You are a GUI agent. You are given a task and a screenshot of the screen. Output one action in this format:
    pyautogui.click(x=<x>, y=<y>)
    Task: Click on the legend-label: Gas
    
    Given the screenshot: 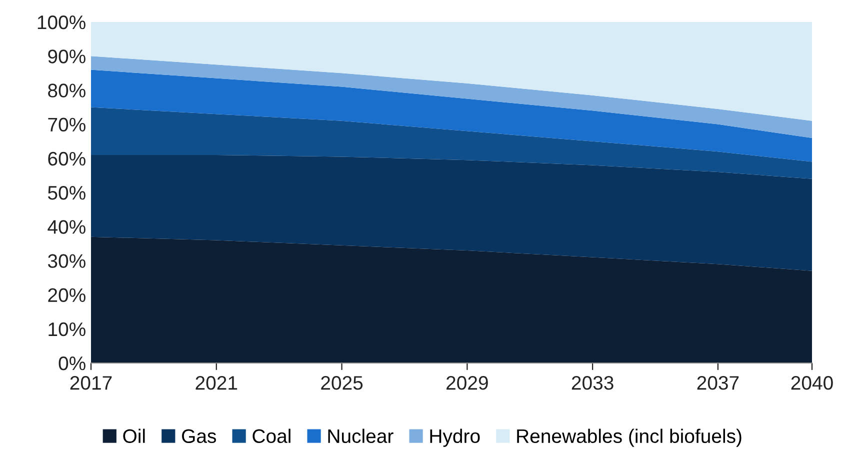 What is the action you would take?
    pyautogui.click(x=199, y=436)
    